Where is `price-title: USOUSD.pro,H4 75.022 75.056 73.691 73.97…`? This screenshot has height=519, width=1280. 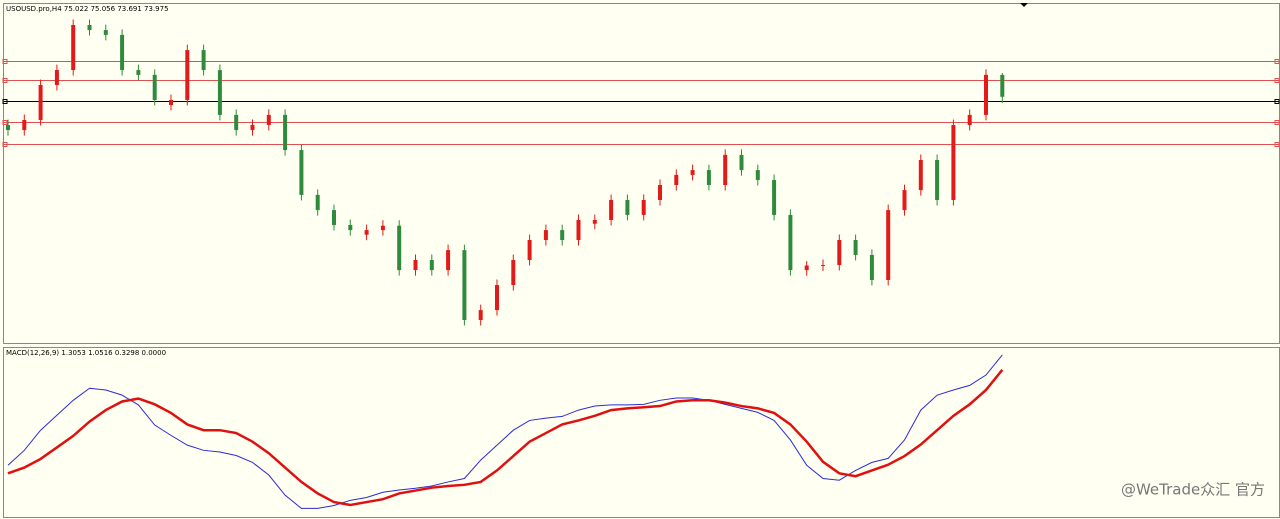 price-title: USOUSD.pro,H4 75.022 75.056 73.691 73.97… is located at coordinates (87, 9).